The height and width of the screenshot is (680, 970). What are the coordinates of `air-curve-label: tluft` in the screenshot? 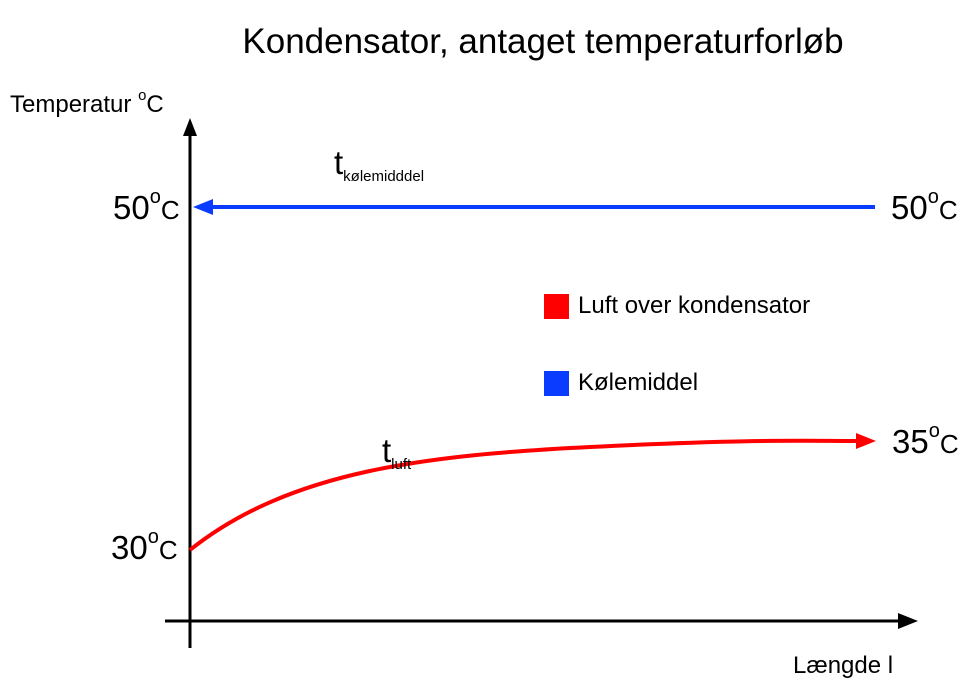 It's located at (396, 452).